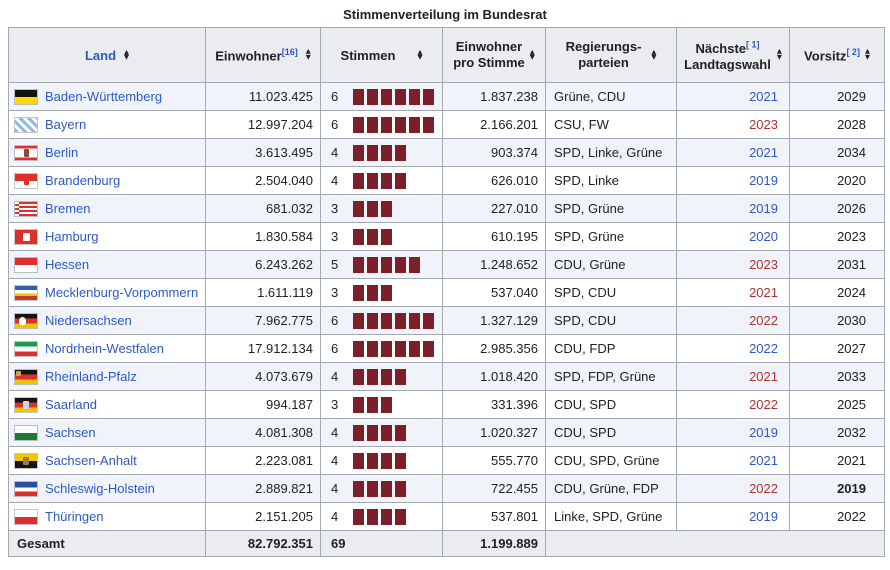  I want to click on column-header-einwohner-pro-stimme: Einwohner pro Stimme ▲ ▼, so click(494, 55).